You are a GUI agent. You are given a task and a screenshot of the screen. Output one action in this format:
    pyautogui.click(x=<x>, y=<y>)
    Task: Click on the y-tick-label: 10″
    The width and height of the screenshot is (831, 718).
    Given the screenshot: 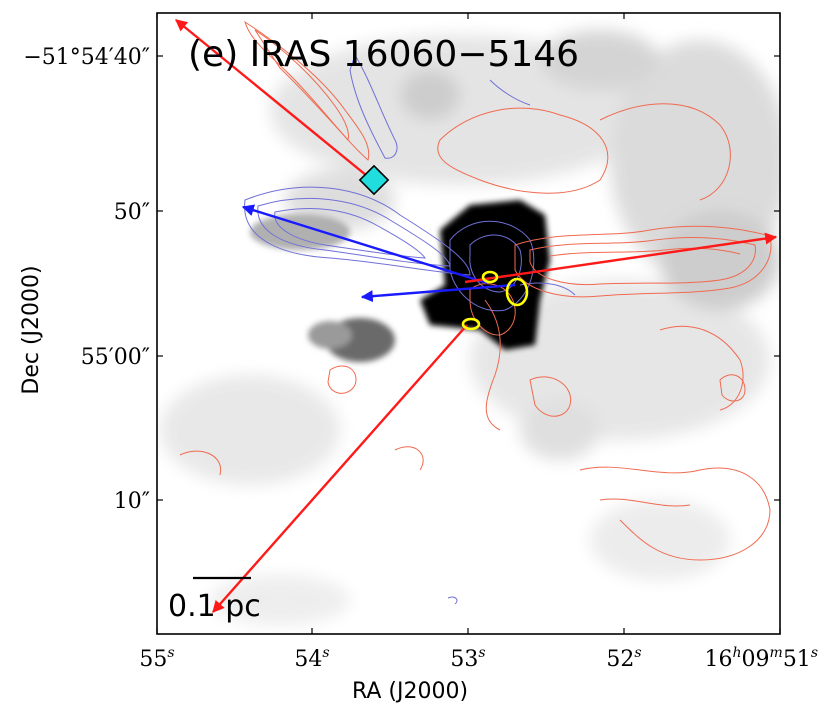 What is the action you would take?
    pyautogui.click(x=132, y=501)
    